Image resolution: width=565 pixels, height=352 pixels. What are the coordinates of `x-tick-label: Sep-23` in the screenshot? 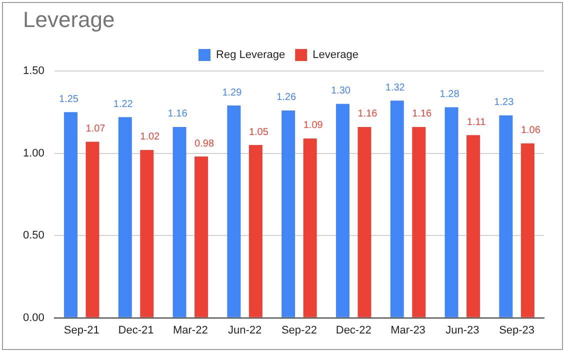 It's located at (517, 330).